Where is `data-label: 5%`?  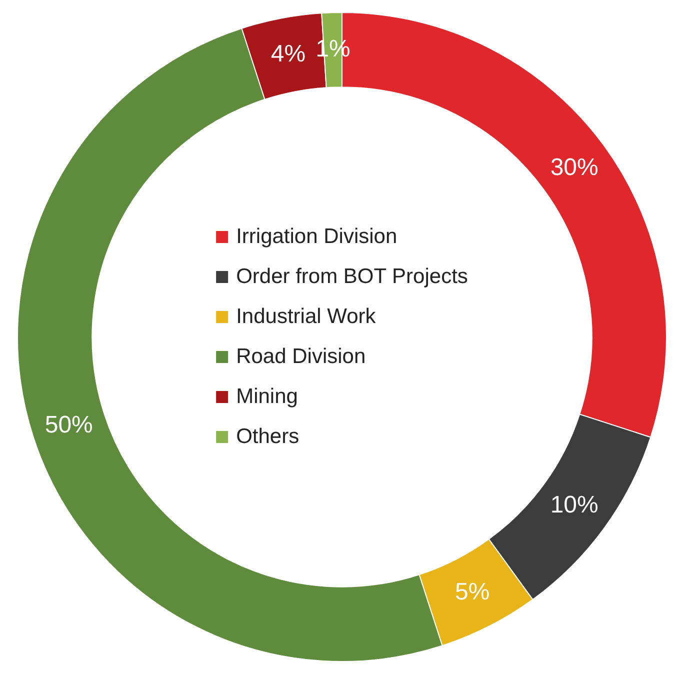 data-label: 5% is located at coordinates (472, 592).